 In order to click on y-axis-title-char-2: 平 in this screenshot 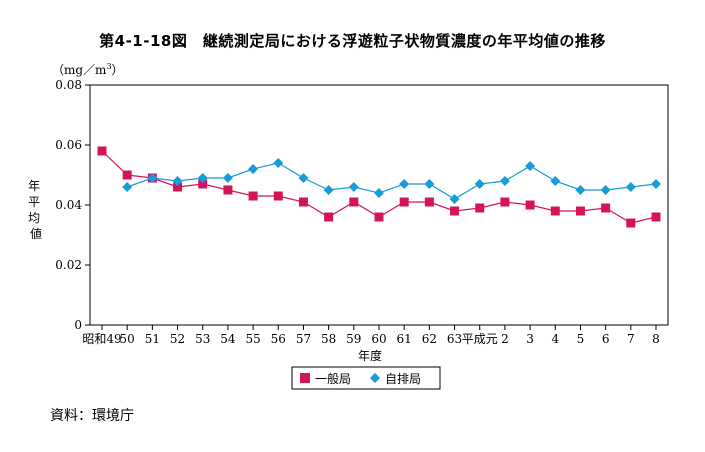, I will do `click(34, 202)`.